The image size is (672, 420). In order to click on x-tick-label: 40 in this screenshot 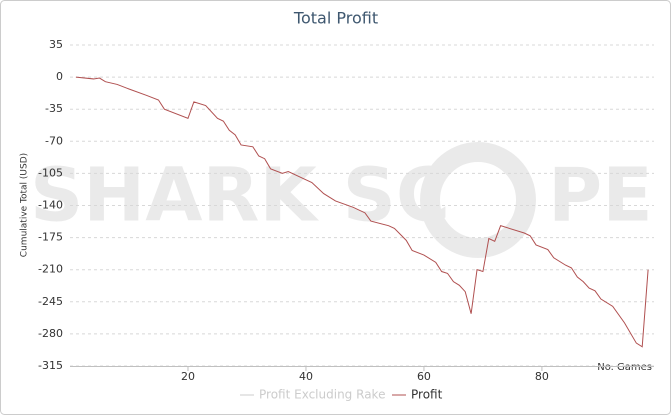, I will do `click(306, 376)`.